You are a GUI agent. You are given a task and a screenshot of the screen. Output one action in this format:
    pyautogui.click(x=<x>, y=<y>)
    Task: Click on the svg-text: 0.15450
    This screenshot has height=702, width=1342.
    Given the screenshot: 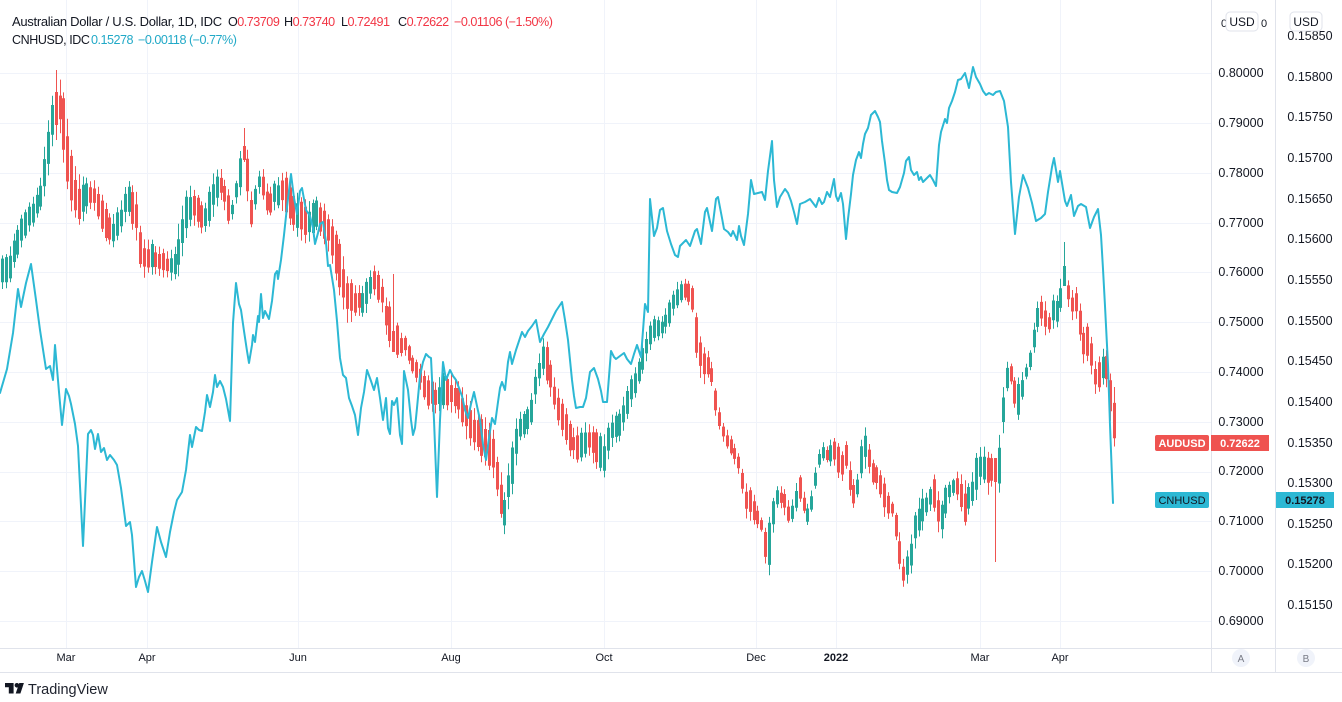 What is the action you would take?
    pyautogui.click(x=1309, y=361)
    